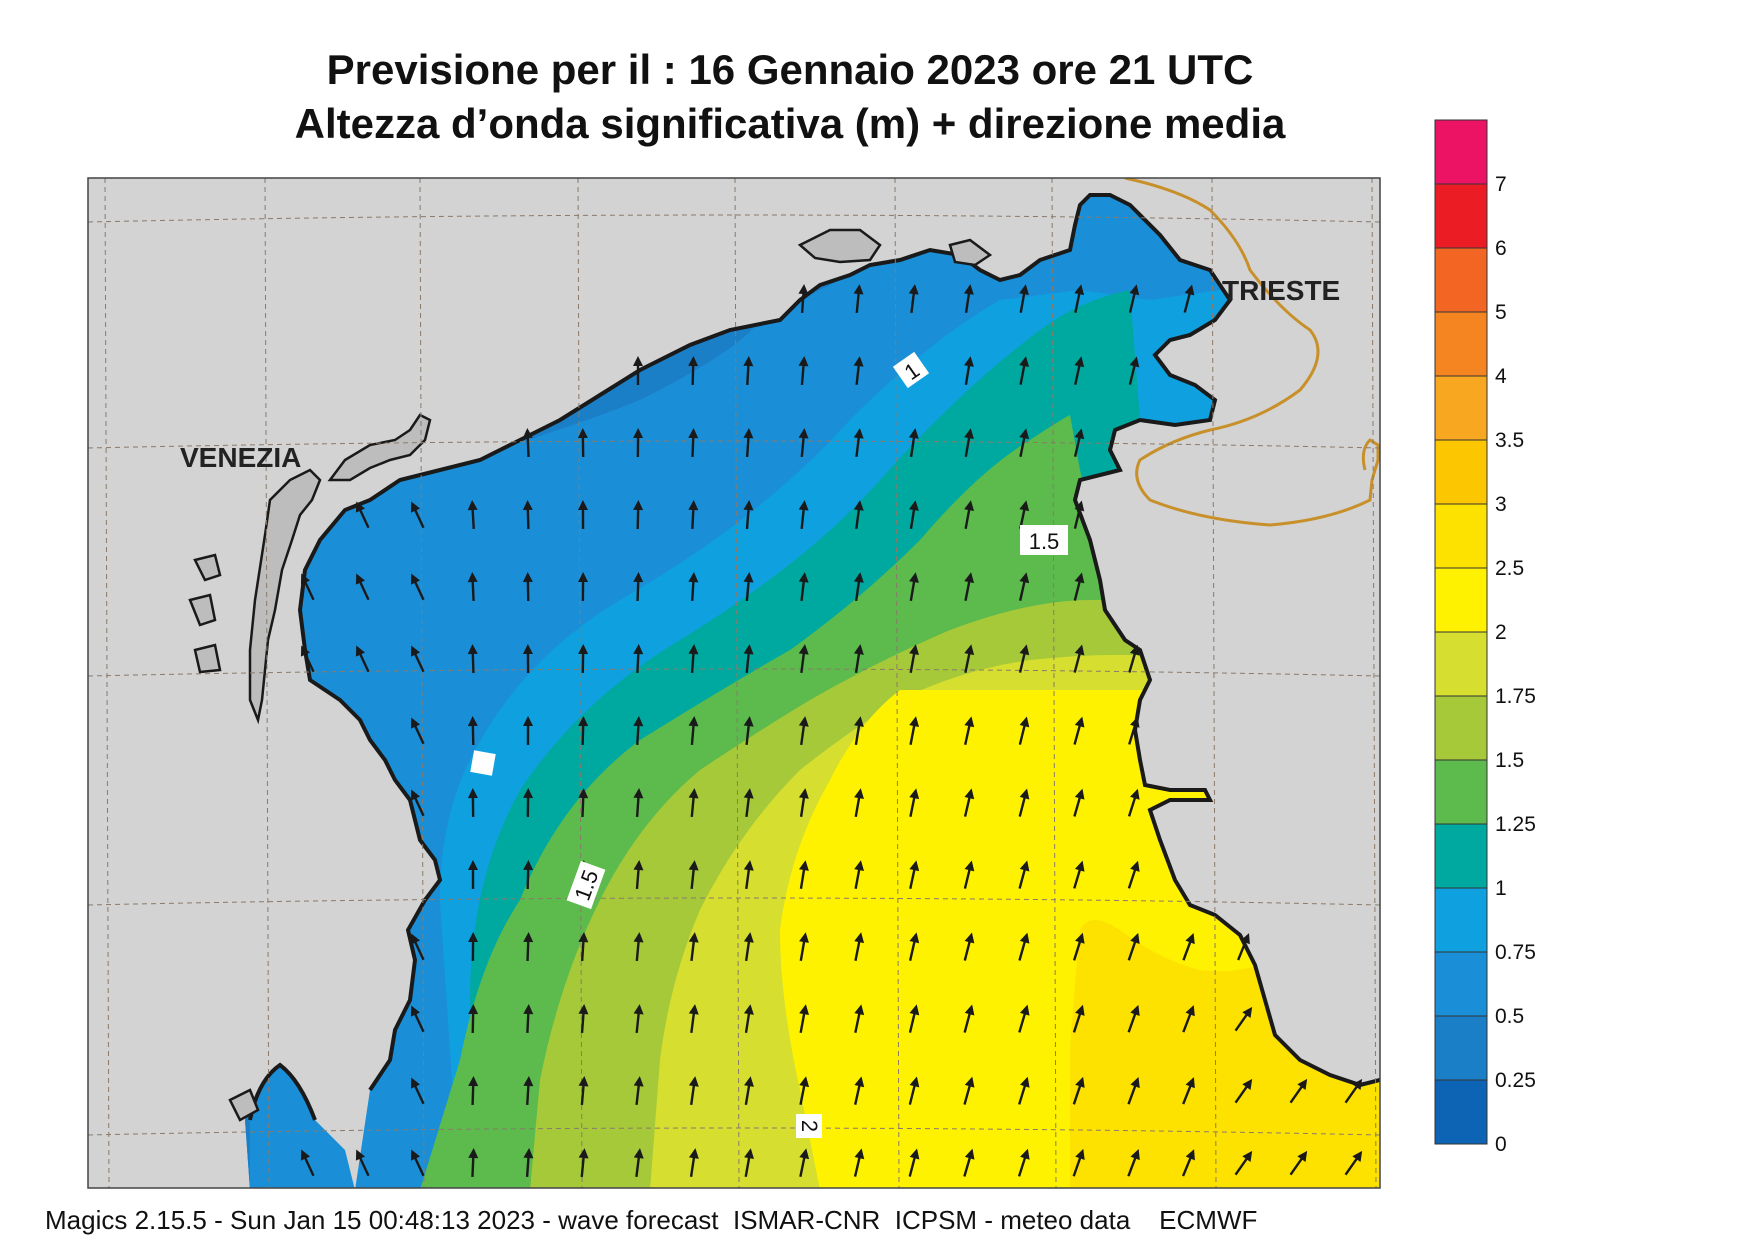 Image resolution: width=1755 pixels, height=1242 pixels. Describe the element at coordinates (1515, 952) in the screenshot. I see `legend-tick-label: 0.75` at that location.